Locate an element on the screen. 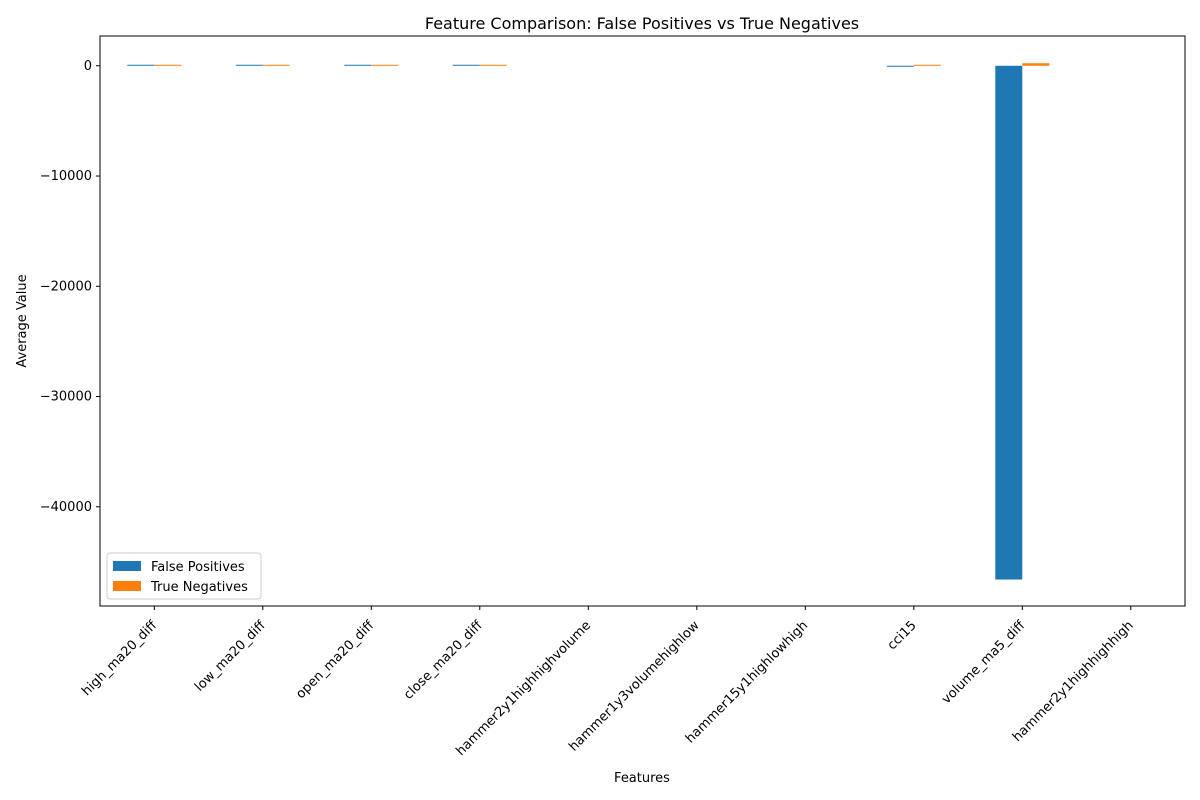 The image size is (1200, 800). x-tick-label-close-ma20-diff: close_ma20_diff is located at coordinates (443, 659).